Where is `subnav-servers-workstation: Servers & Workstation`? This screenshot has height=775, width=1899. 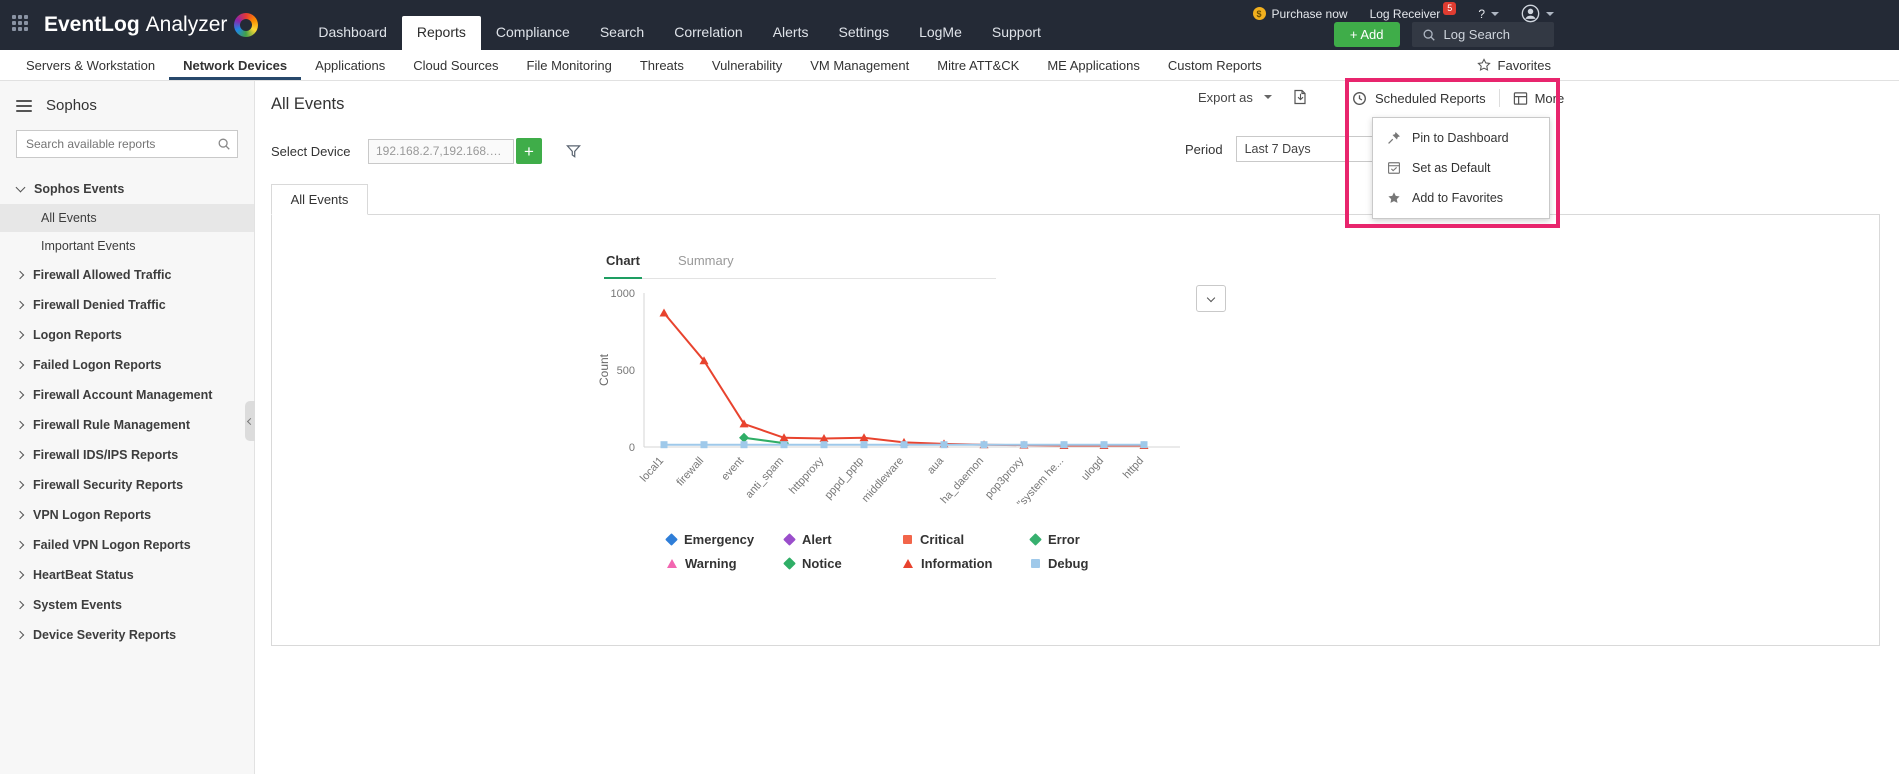 subnav-servers-workstation: Servers & Workstation is located at coordinates (91, 65).